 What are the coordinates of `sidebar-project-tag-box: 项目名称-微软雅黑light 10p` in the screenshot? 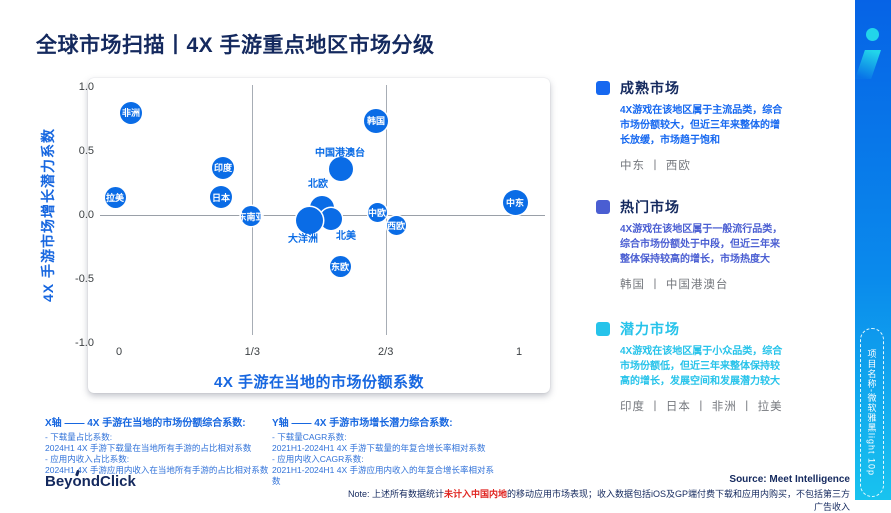 It's located at (872, 412).